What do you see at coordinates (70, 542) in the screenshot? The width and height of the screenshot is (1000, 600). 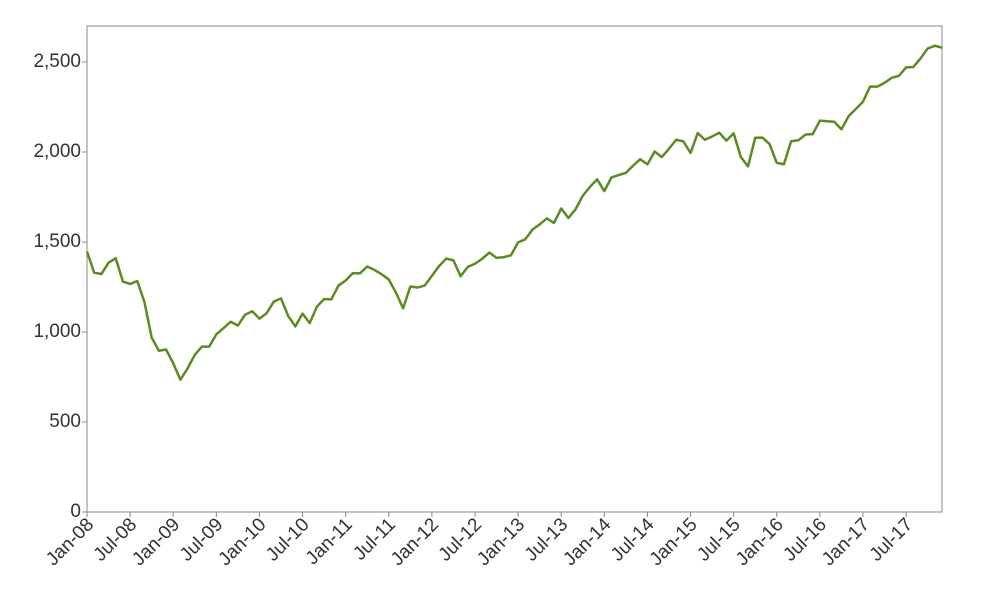 I see `x-tick-label: Jan-08` at bounding box center [70, 542].